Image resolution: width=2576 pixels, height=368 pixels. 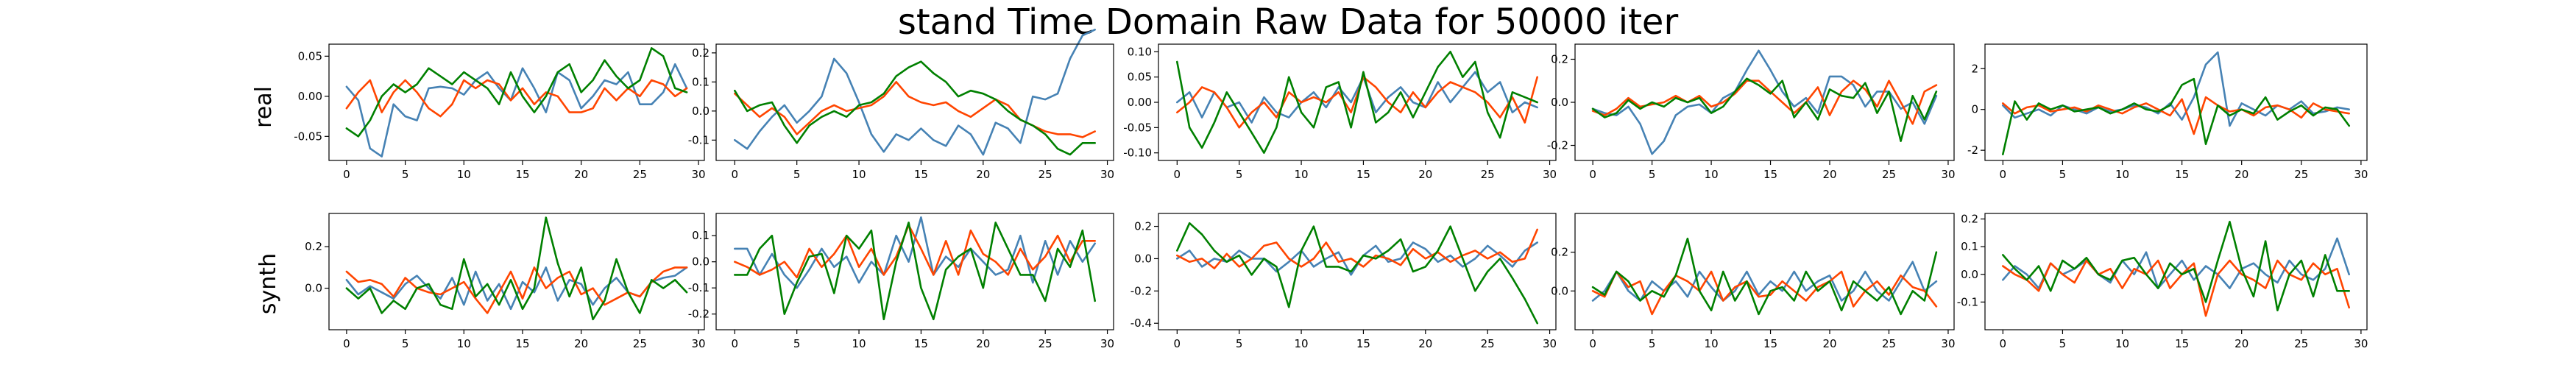 I want to click on subplot-synth-3: 0 5 10 15 20 25 30 -0.4 -0.2 0.0 0.2, so click(x=1343, y=281).